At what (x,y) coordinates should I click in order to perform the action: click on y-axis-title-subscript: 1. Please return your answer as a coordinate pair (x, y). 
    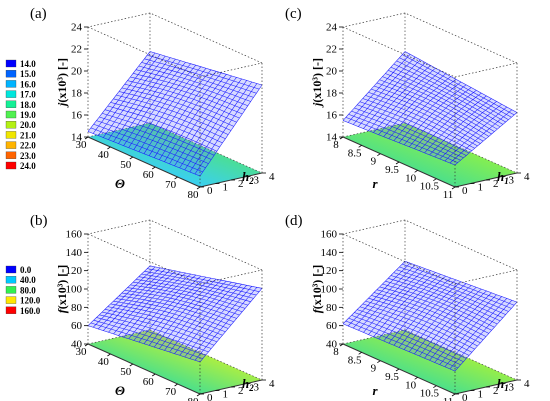
    Looking at the image, I should click on (506, 388).